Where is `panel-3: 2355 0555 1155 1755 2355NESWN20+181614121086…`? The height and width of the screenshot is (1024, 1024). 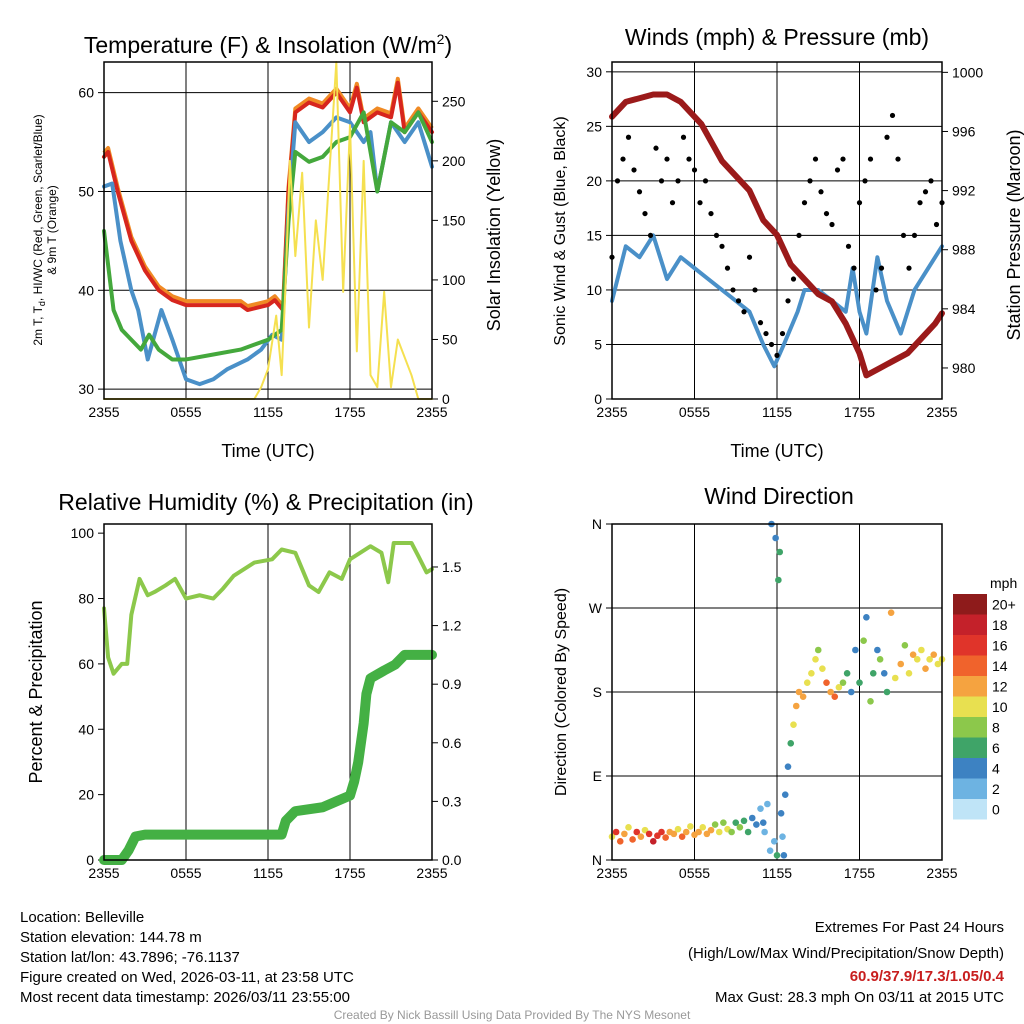 panel-3: 2355 0555 1155 1755 2355NESWN20+181614121086… is located at coordinates (802, 698).